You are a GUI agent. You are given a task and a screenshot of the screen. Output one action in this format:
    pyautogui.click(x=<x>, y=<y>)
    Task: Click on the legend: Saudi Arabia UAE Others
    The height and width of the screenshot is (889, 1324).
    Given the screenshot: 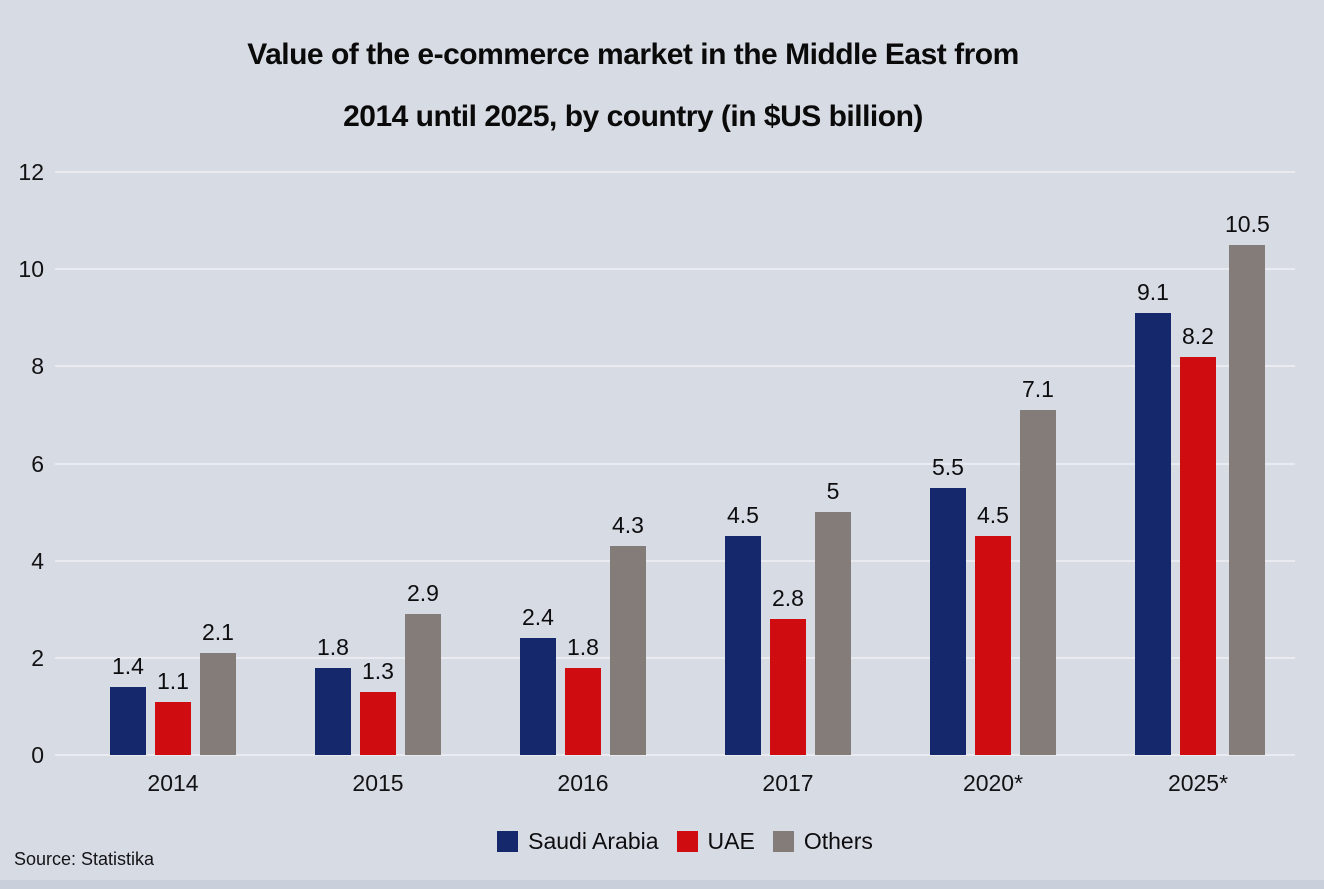 What is the action you would take?
    pyautogui.click(x=673, y=841)
    